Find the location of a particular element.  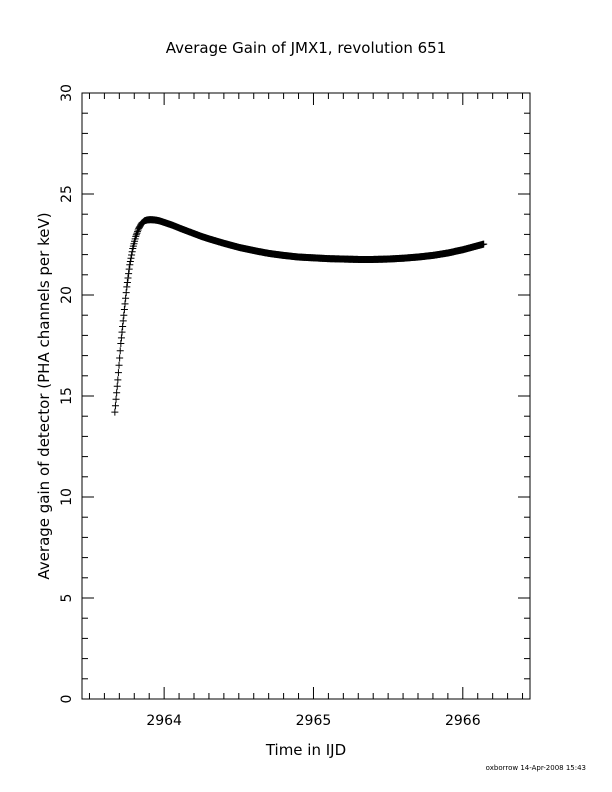

y-tick-label: 30 is located at coordinates (67, 93).